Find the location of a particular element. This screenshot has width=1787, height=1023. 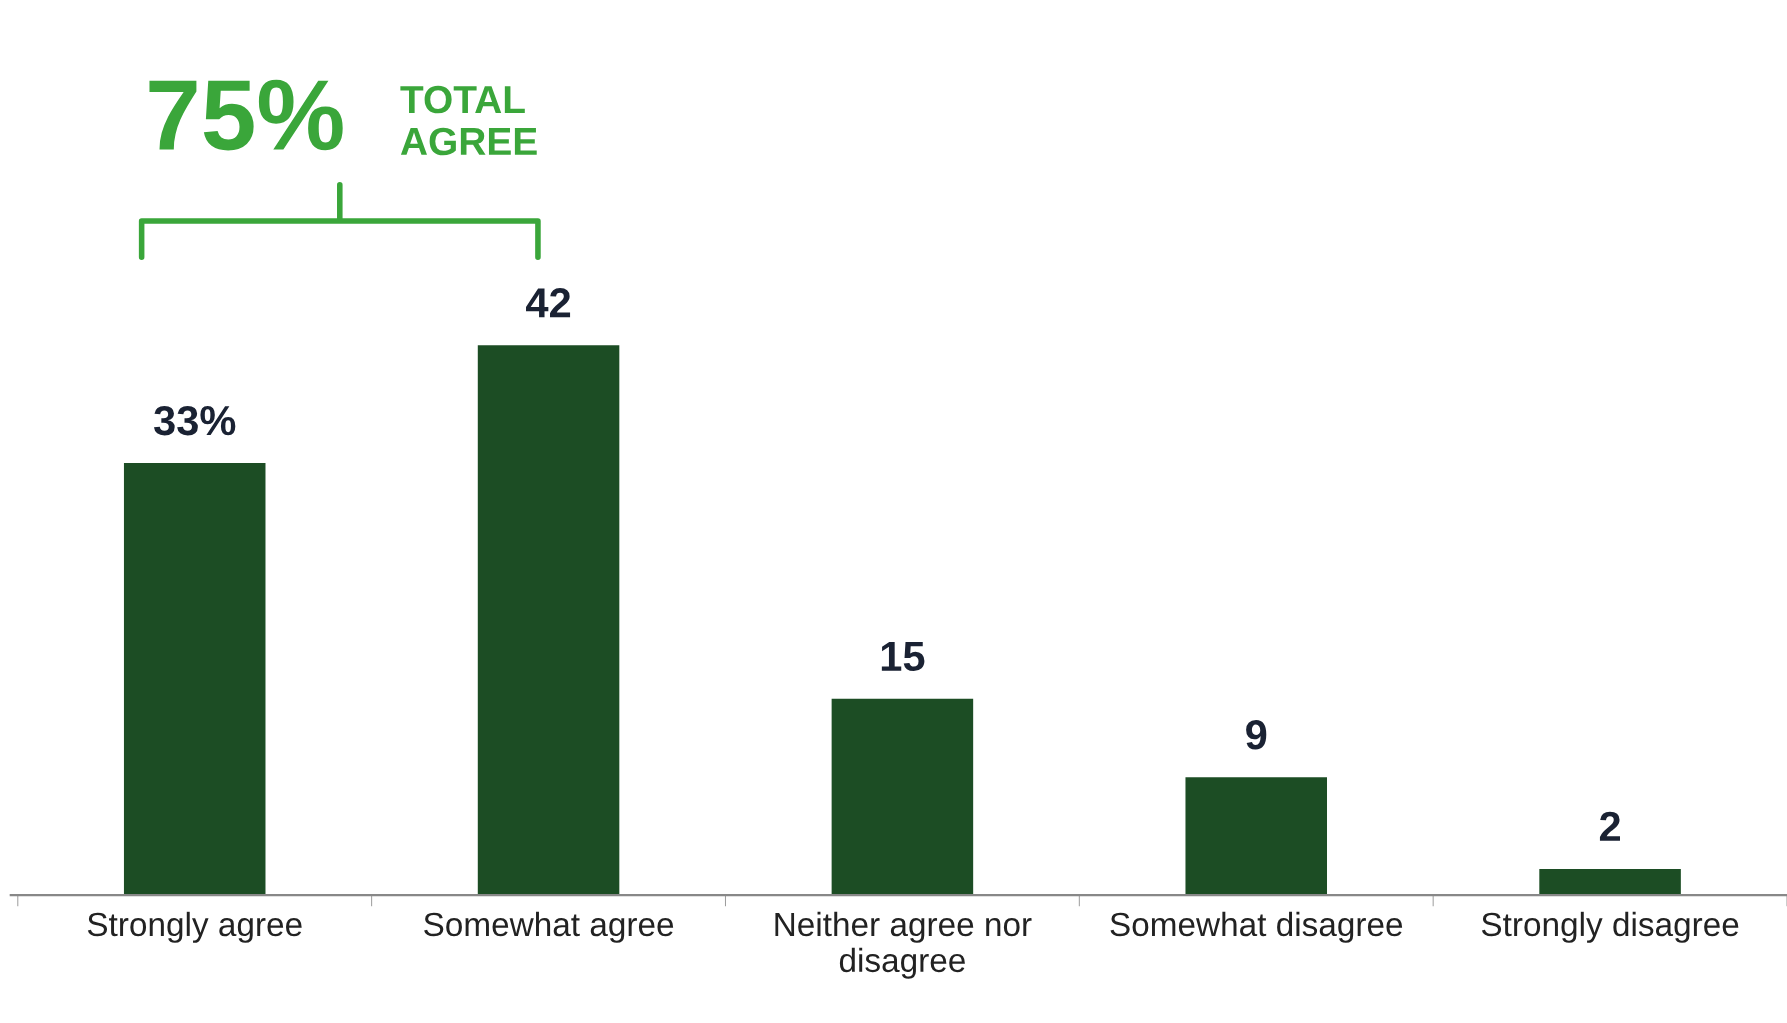

data-label: 2 is located at coordinates (1609, 826).